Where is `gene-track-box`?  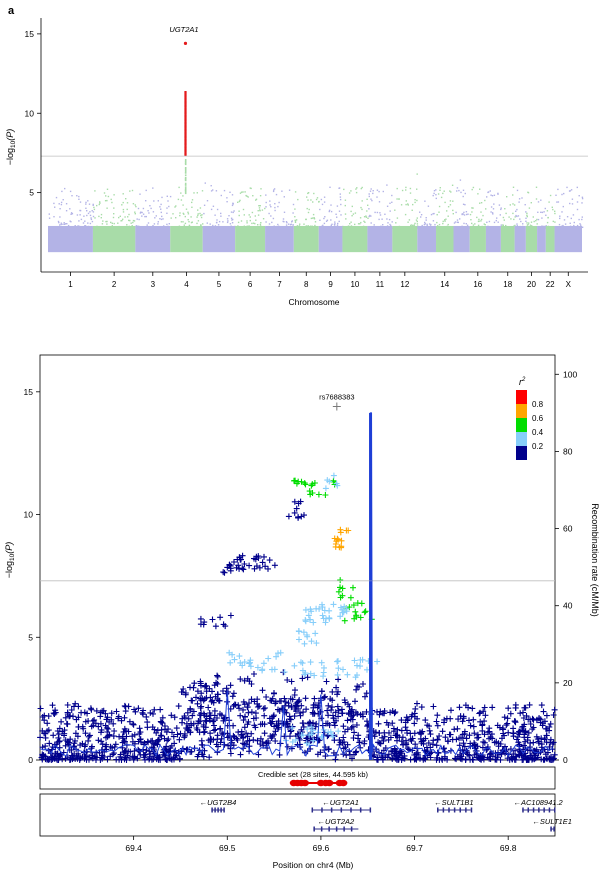
gene-track-box is located at coordinates (297, 815).